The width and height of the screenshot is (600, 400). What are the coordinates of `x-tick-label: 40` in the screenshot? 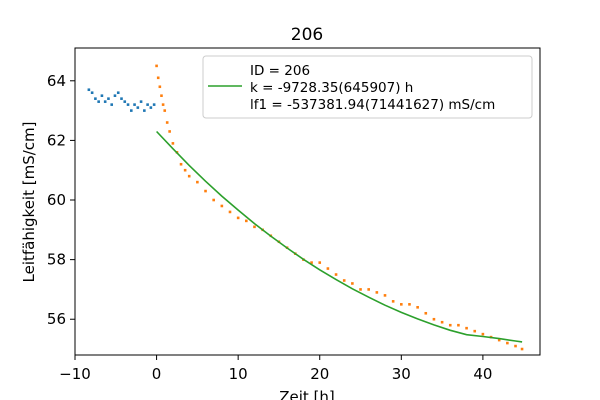 It's located at (482, 374).